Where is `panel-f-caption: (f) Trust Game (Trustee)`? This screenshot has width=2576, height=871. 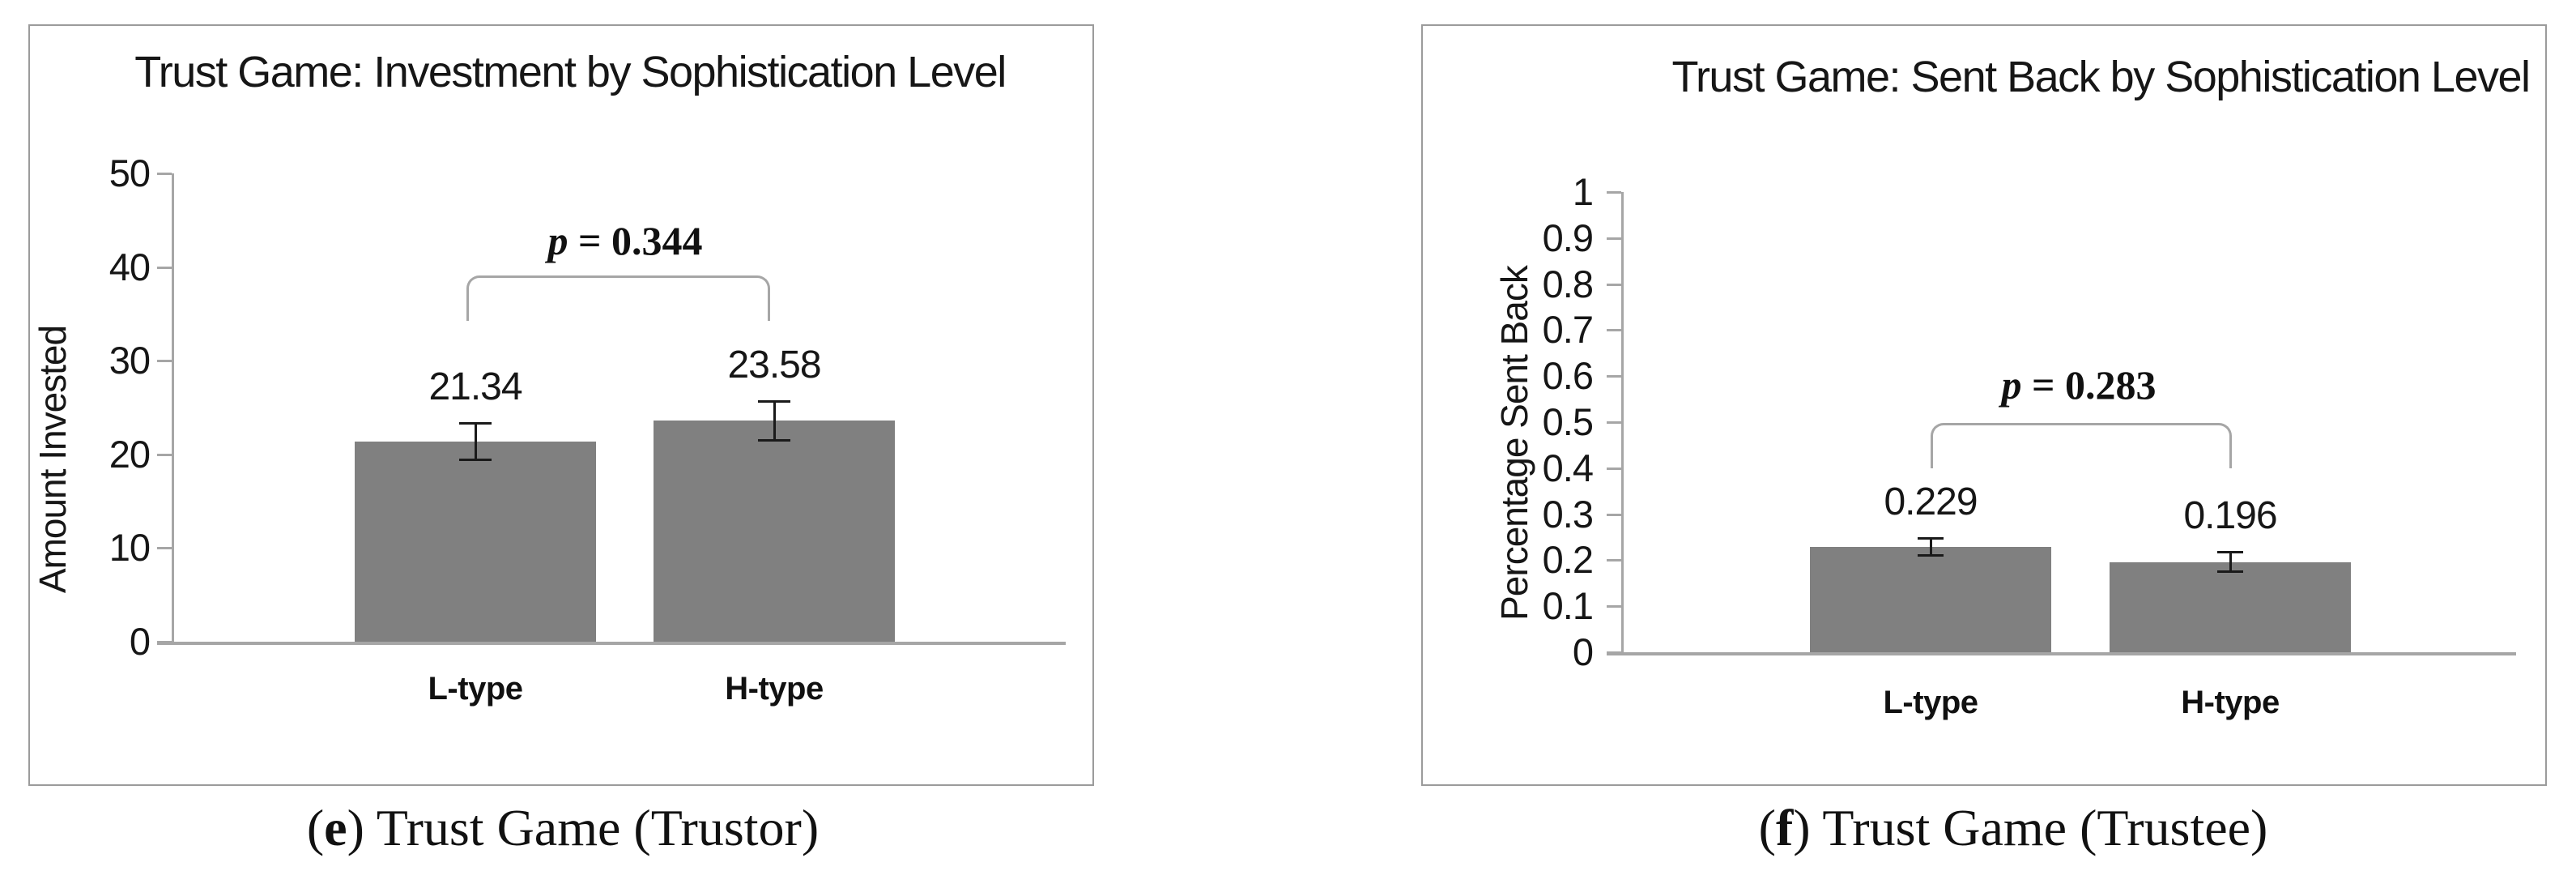 panel-f-caption: (f) Trust Game (Trustee) is located at coordinates (2013, 828).